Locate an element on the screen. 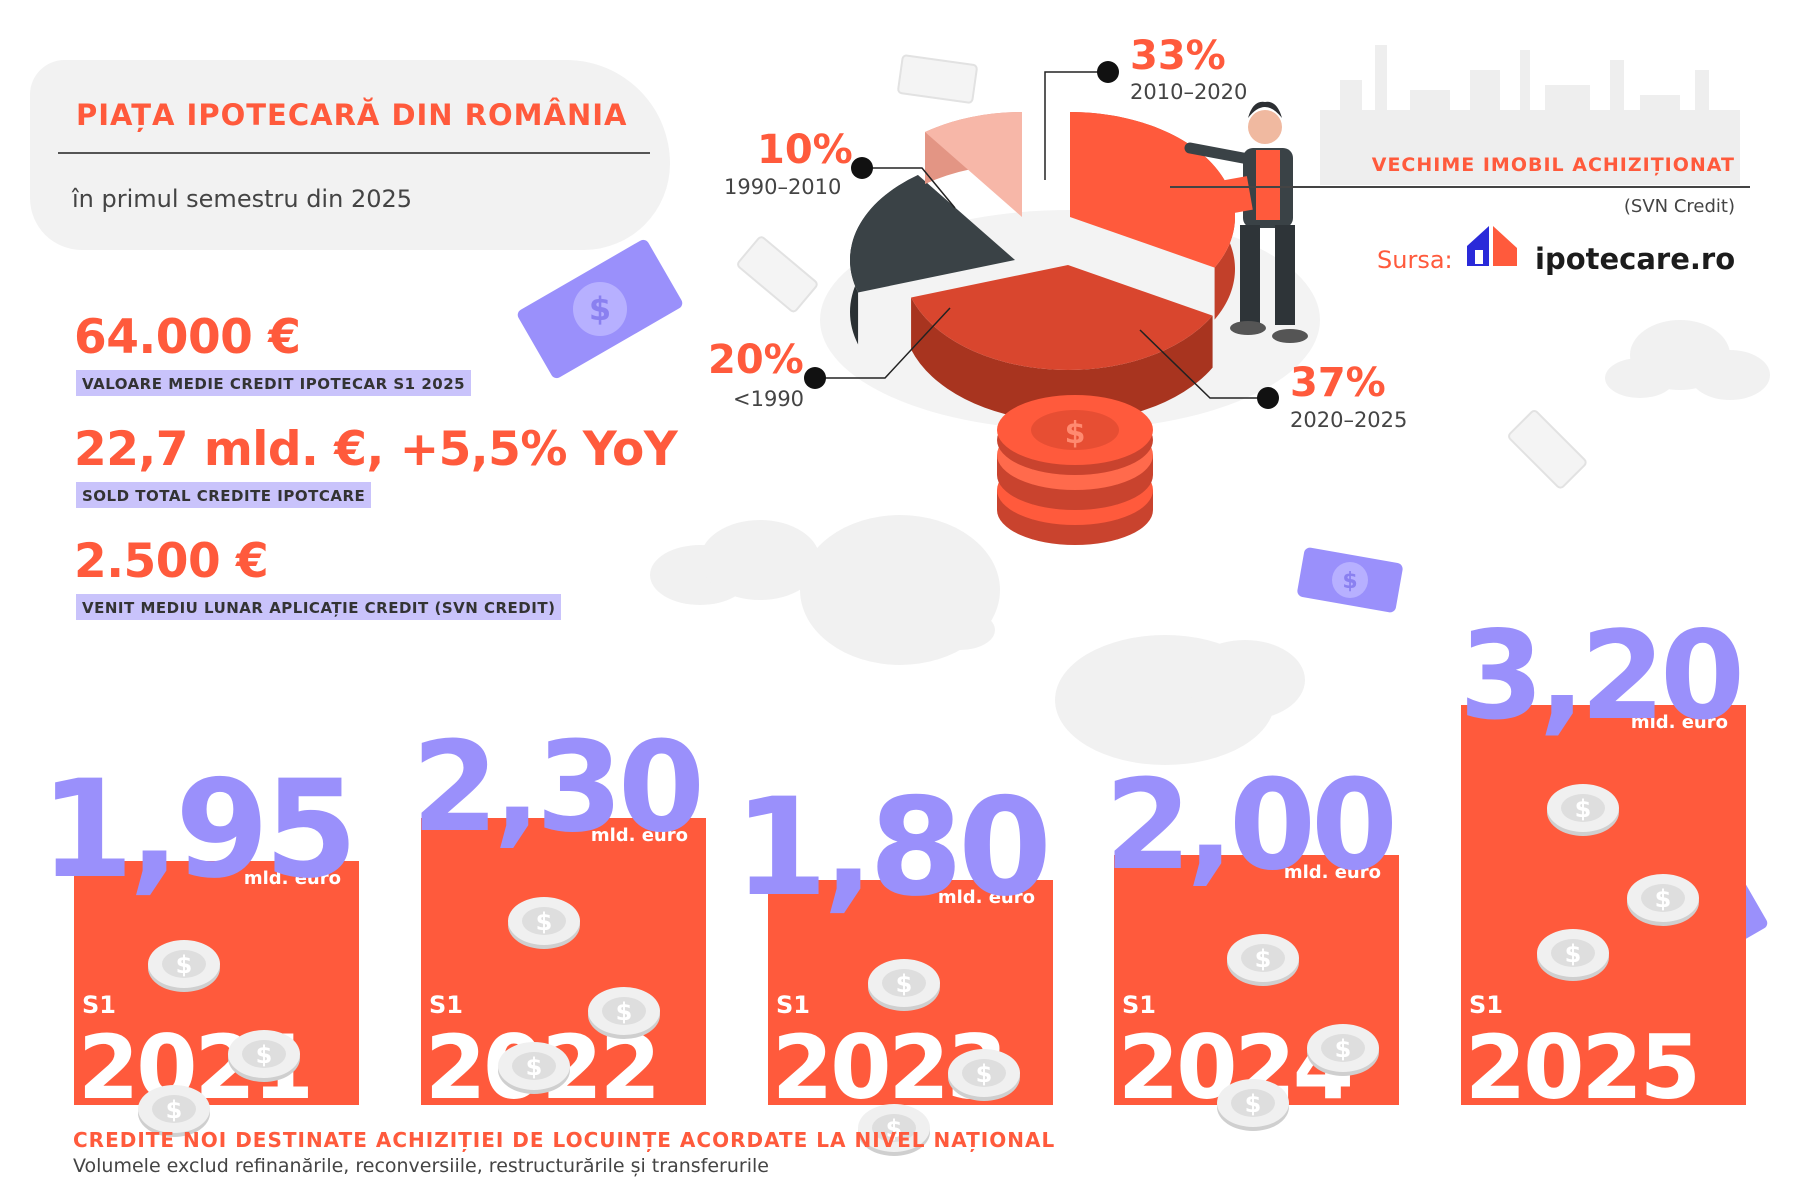  title-divider is located at coordinates (354, 153).